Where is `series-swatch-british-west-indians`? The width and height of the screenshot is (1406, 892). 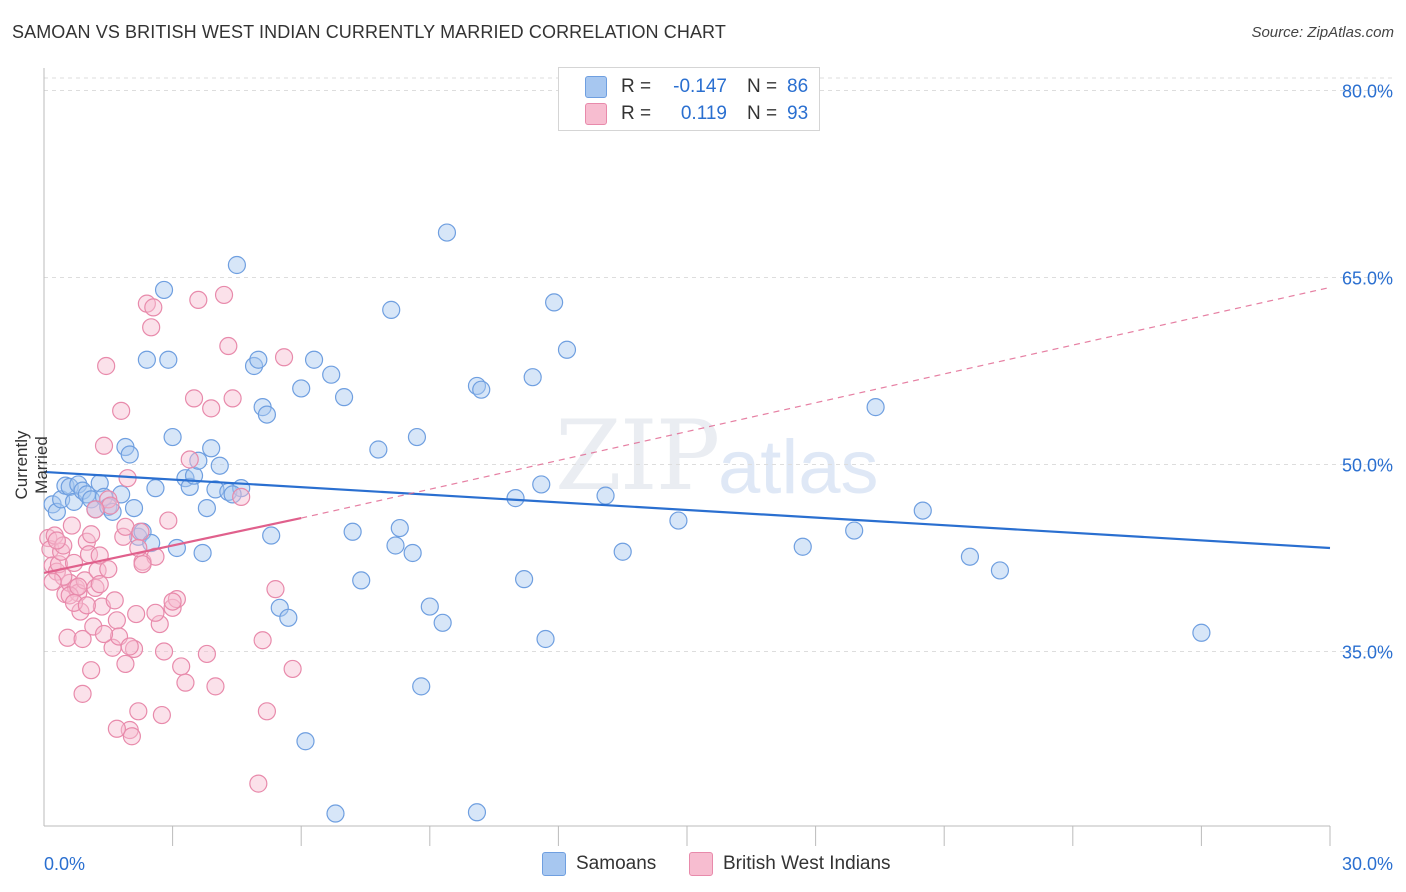
series-swatch-british-west-indians is located at coordinates (701, 864).